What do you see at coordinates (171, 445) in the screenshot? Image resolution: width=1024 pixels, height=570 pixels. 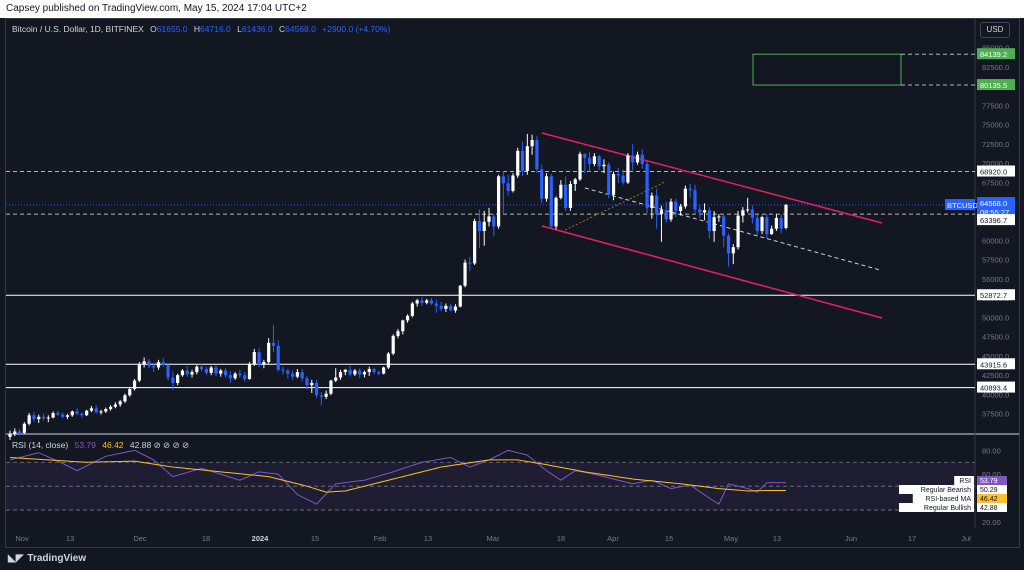 I see `rsi-visibility-icons: ⊘ ⊘ ⊘ ⊘` at bounding box center [171, 445].